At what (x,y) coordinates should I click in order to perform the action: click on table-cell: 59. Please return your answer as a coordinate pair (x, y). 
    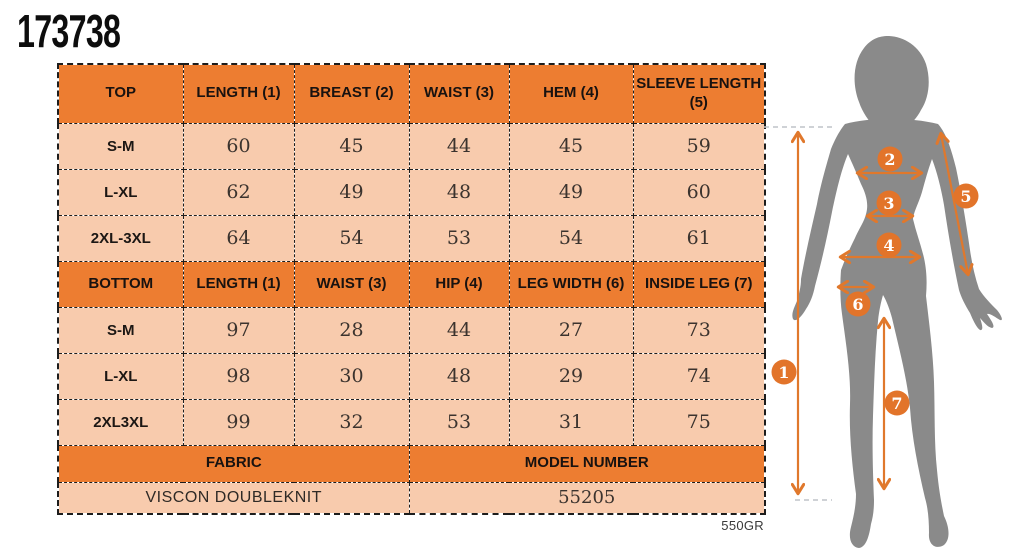
    Looking at the image, I should click on (699, 146).